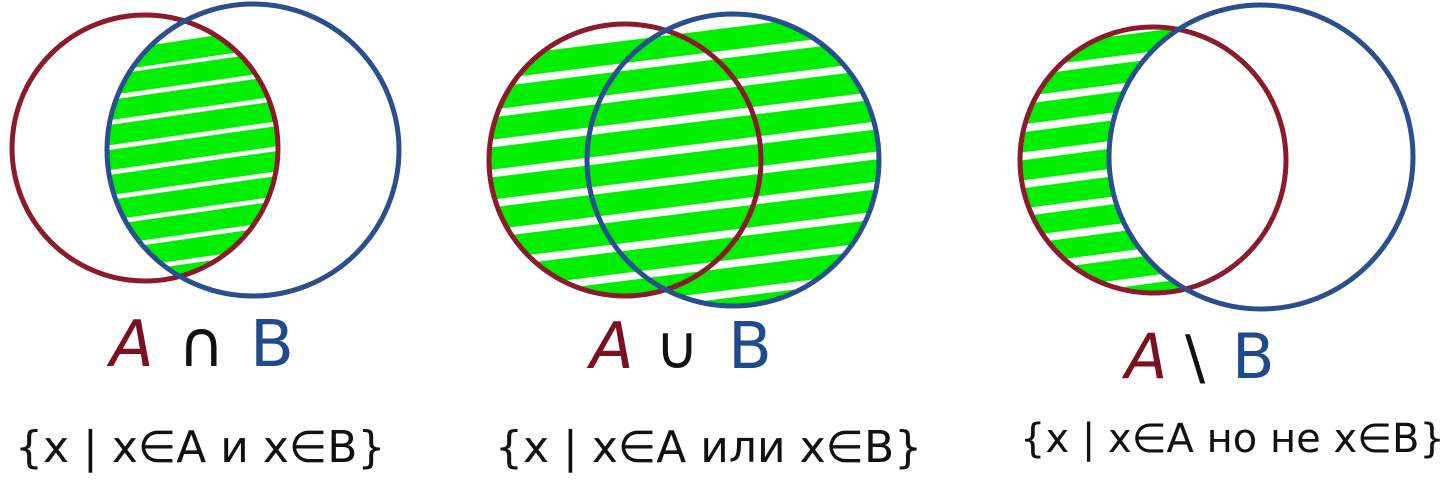 Image resolution: width=1440 pixels, height=495 pixels. Describe the element at coordinates (708, 447) in the screenshot. I see `set-builder-notation: {x | x∈A или x∈B}` at that location.